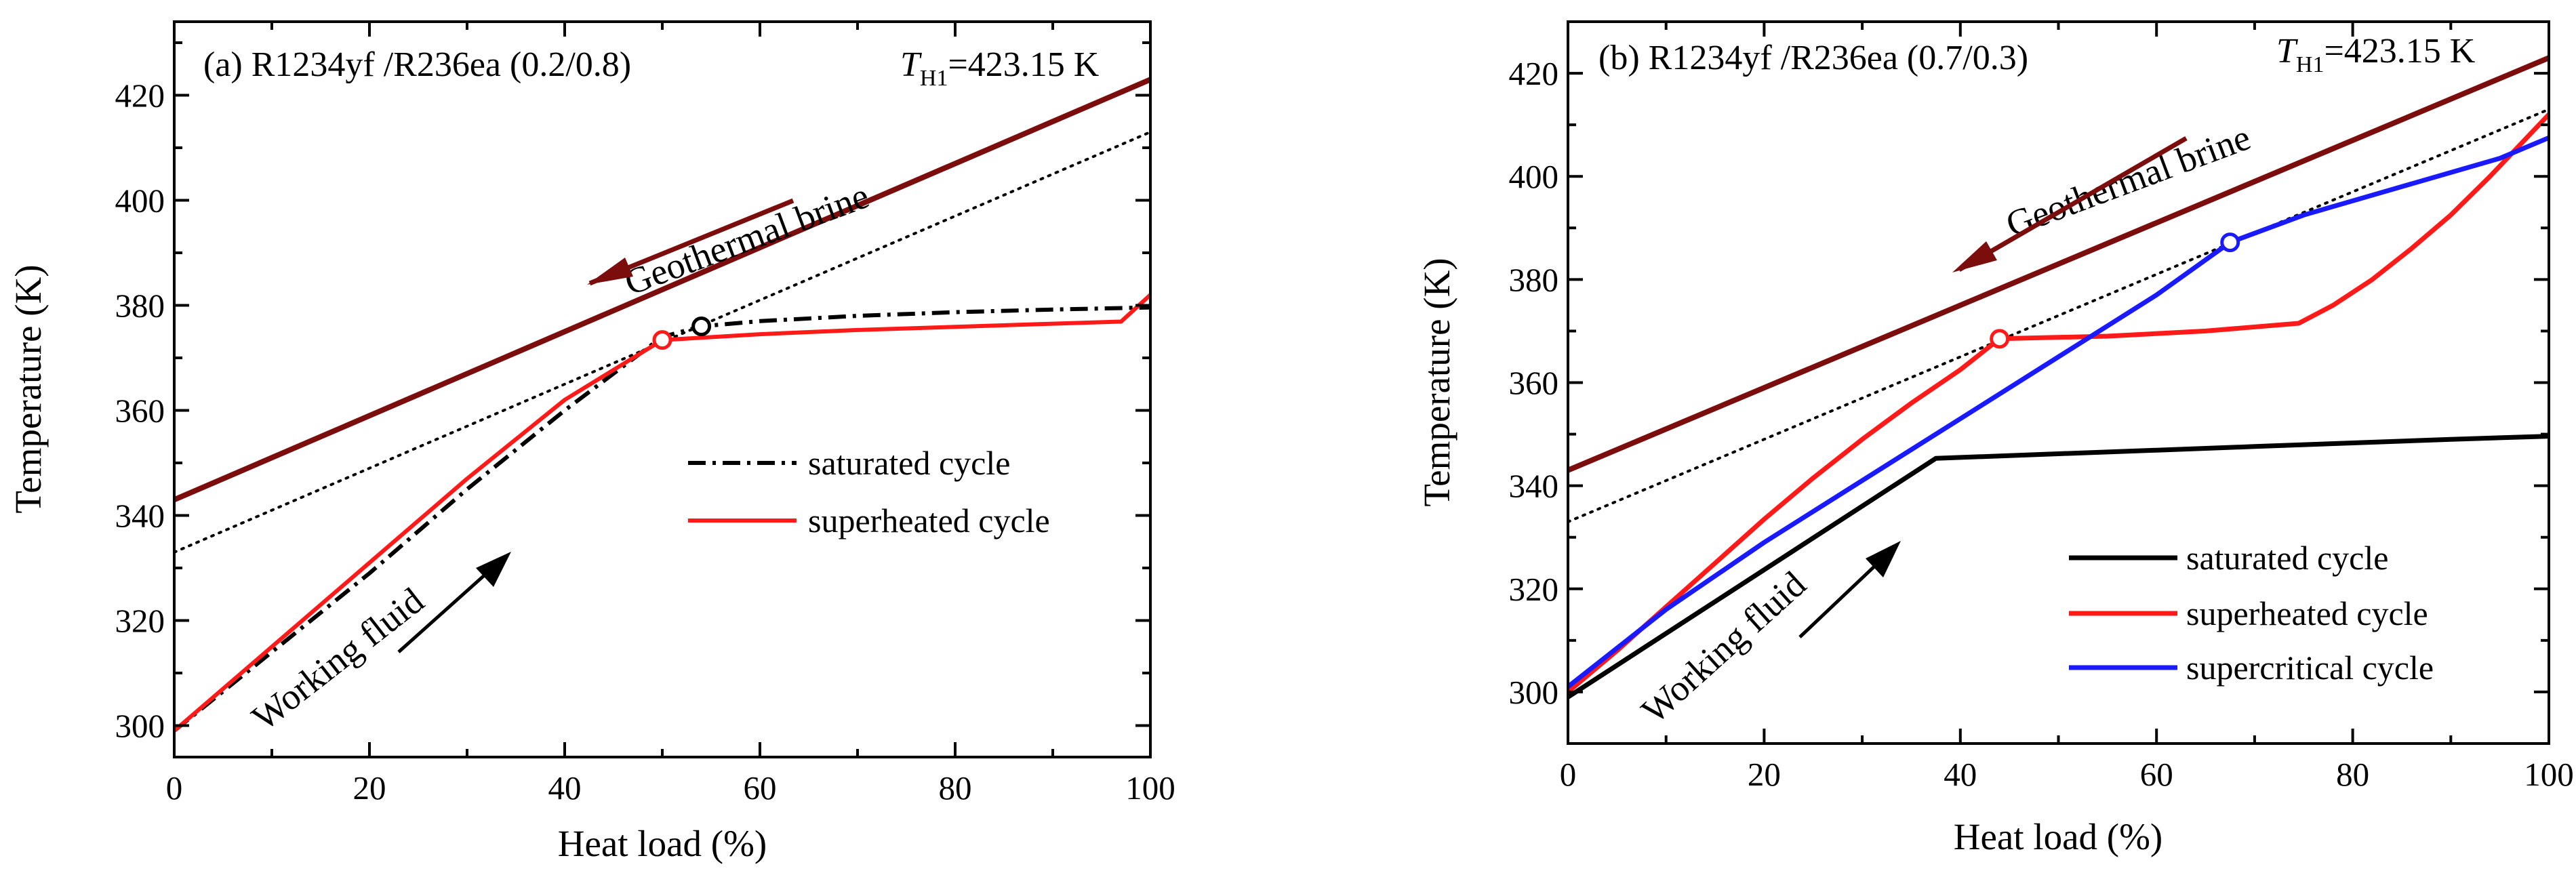 Image resolution: width=2576 pixels, height=875 pixels. What do you see at coordinates (2156, 774) in the screenshot?
I see `panel-b-x-tick-label: 60` at bounding box center [2156, 774].